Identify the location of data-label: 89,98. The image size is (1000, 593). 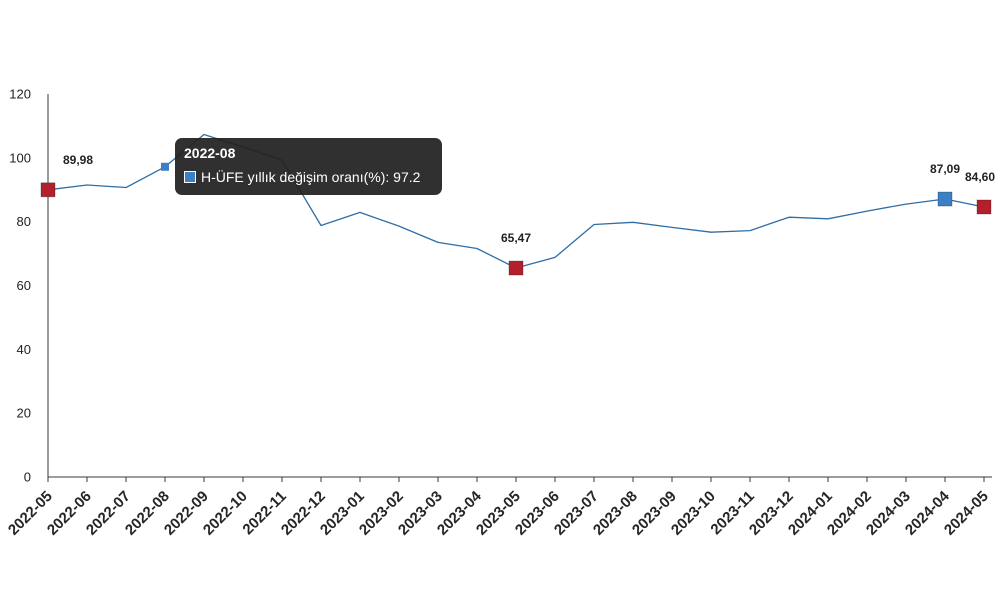
(78, 160).